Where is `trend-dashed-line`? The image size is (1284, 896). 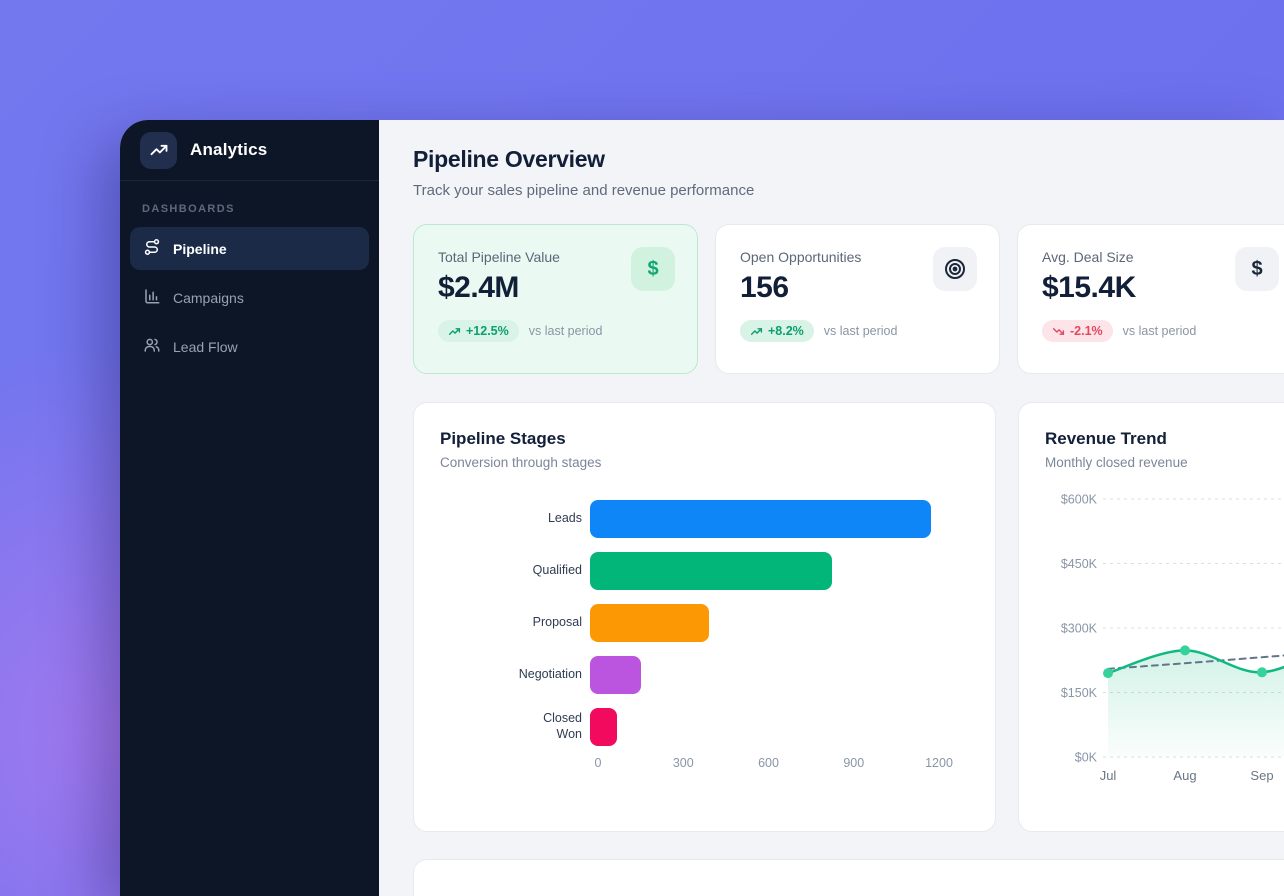 trend-dashed-line is located at coordinates (1195, 662).